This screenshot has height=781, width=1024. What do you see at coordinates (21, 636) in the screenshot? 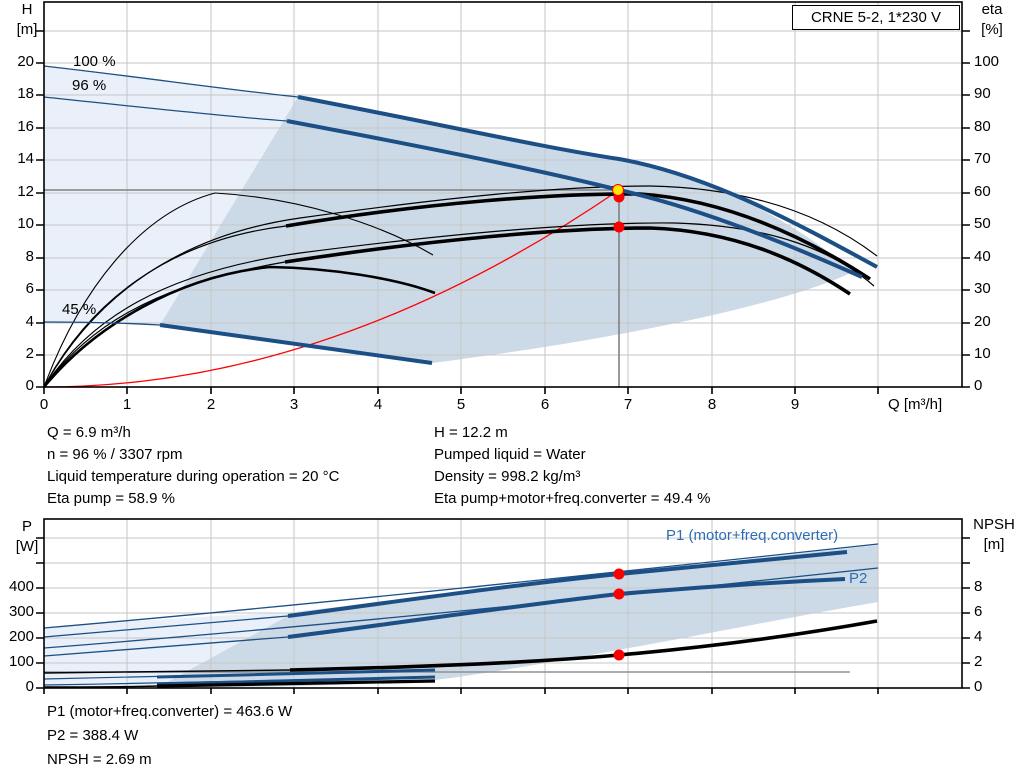
I see `p-tick-200: 200` at bounding box center [21, 636].